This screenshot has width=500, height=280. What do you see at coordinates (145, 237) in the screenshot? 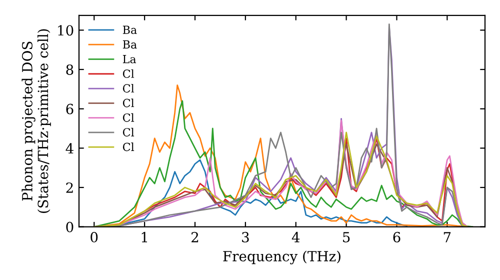
I see `x-tick-label: 1` at bounding box center [145, 237].